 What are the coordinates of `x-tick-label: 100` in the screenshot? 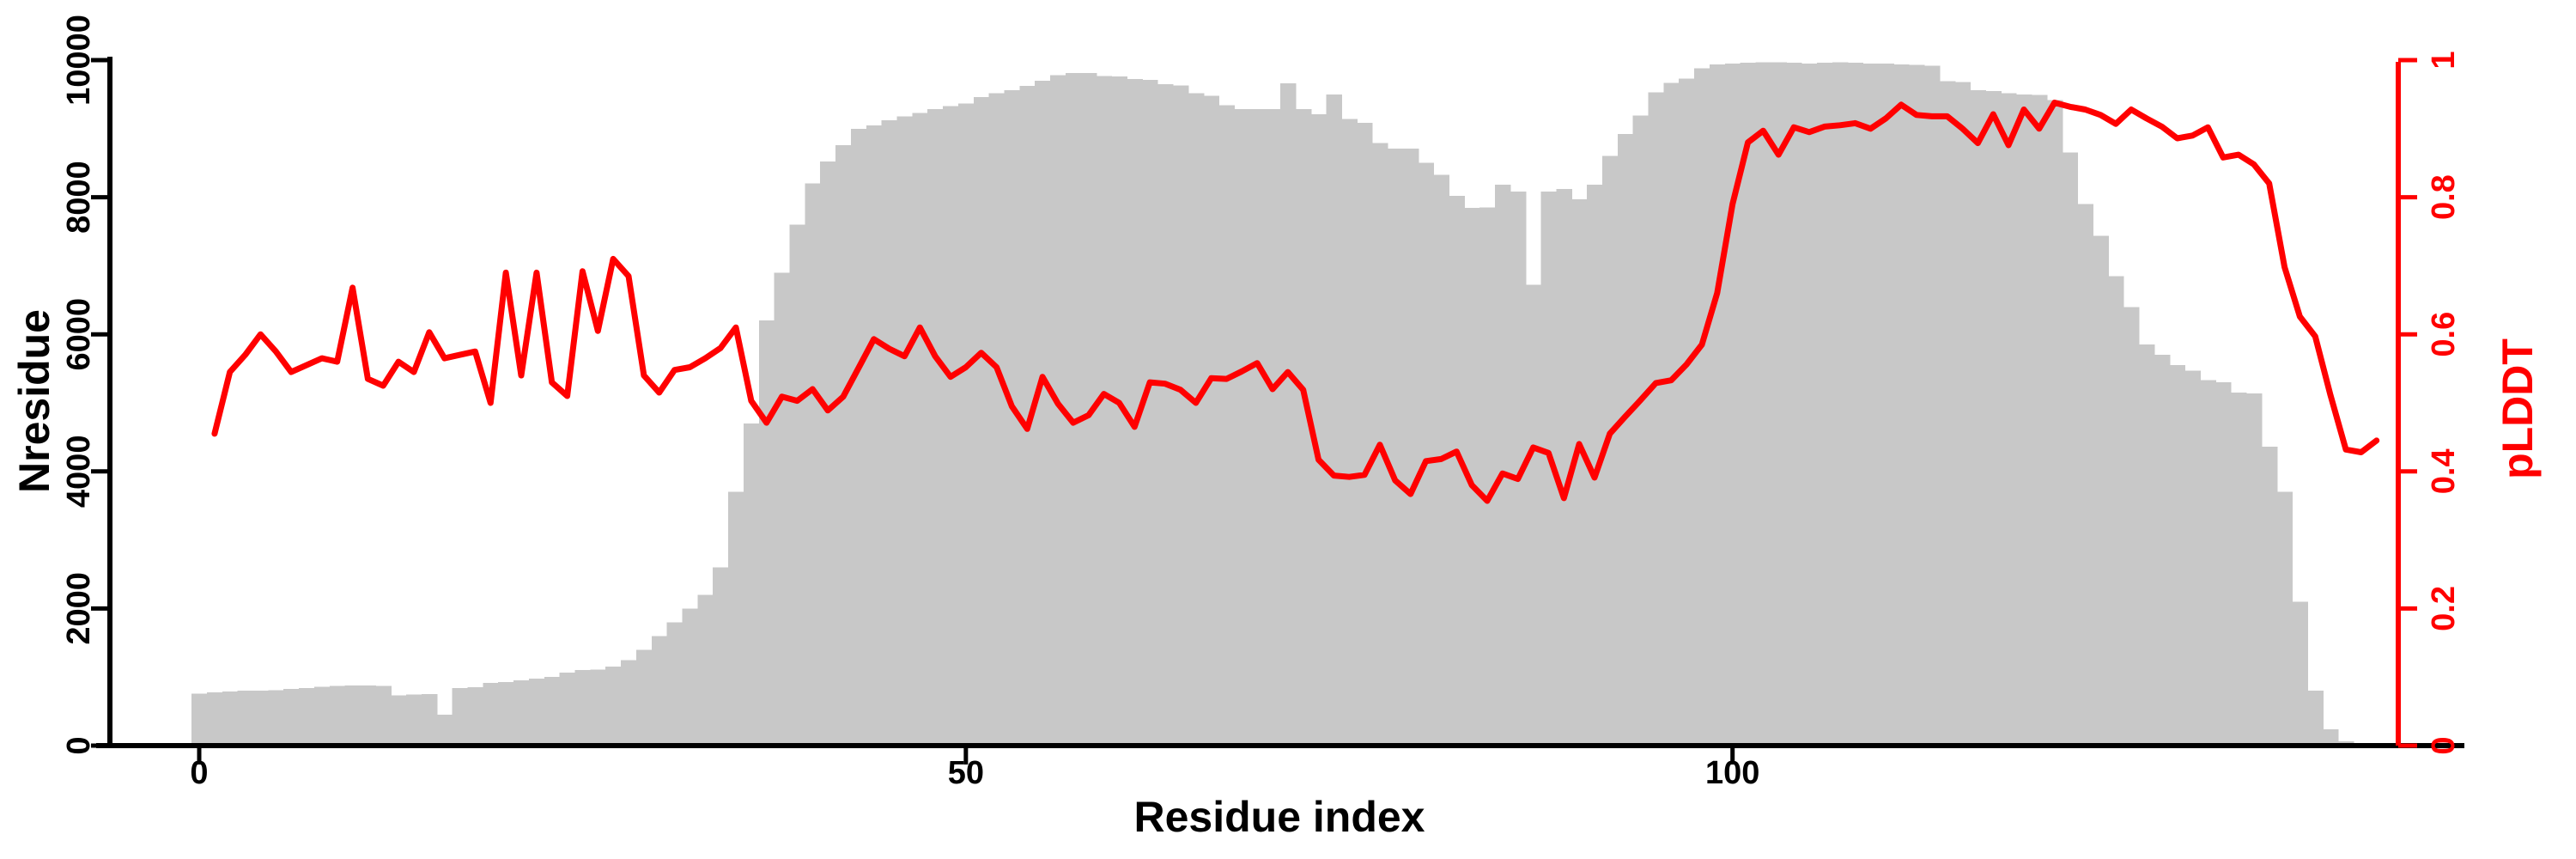 It's located at (1732, 773).